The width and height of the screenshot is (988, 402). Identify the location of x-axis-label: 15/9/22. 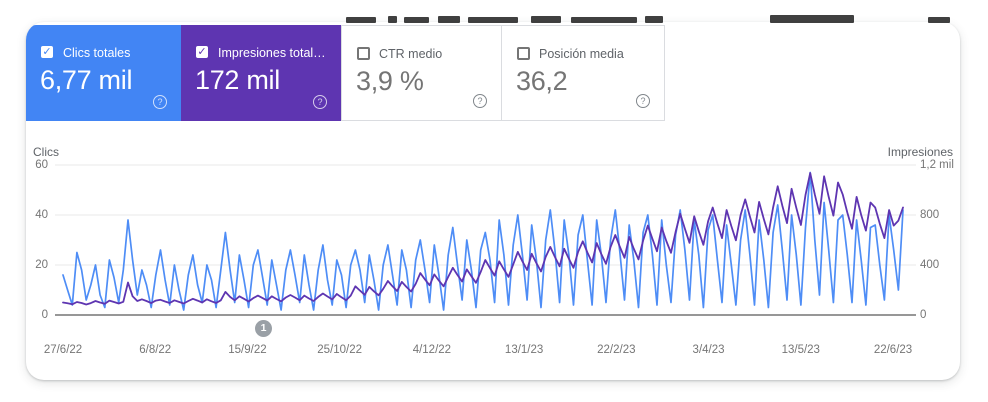
(247, 350).